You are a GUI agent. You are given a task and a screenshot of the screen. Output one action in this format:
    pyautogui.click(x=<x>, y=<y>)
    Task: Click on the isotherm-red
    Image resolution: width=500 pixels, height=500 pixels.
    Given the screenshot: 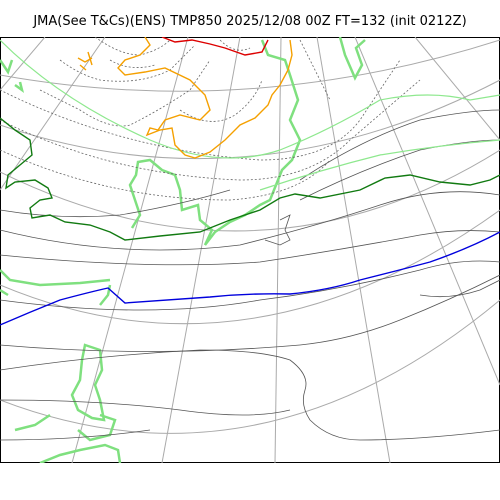 What is the action you would take?
    pyautogui.click(x=215, y=46)
    